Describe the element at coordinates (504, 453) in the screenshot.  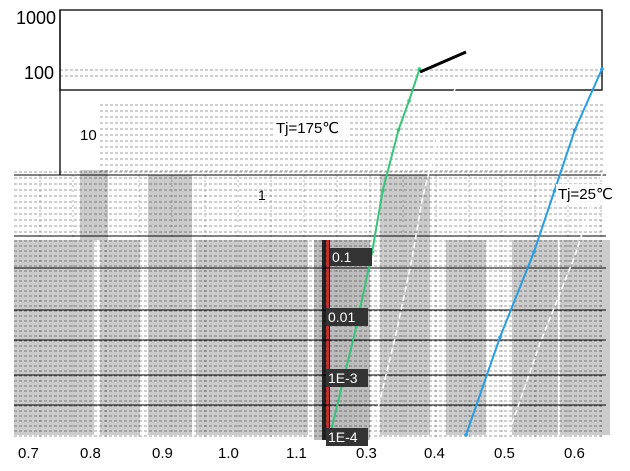
I see `x-tick-label: 0.5` at that location.